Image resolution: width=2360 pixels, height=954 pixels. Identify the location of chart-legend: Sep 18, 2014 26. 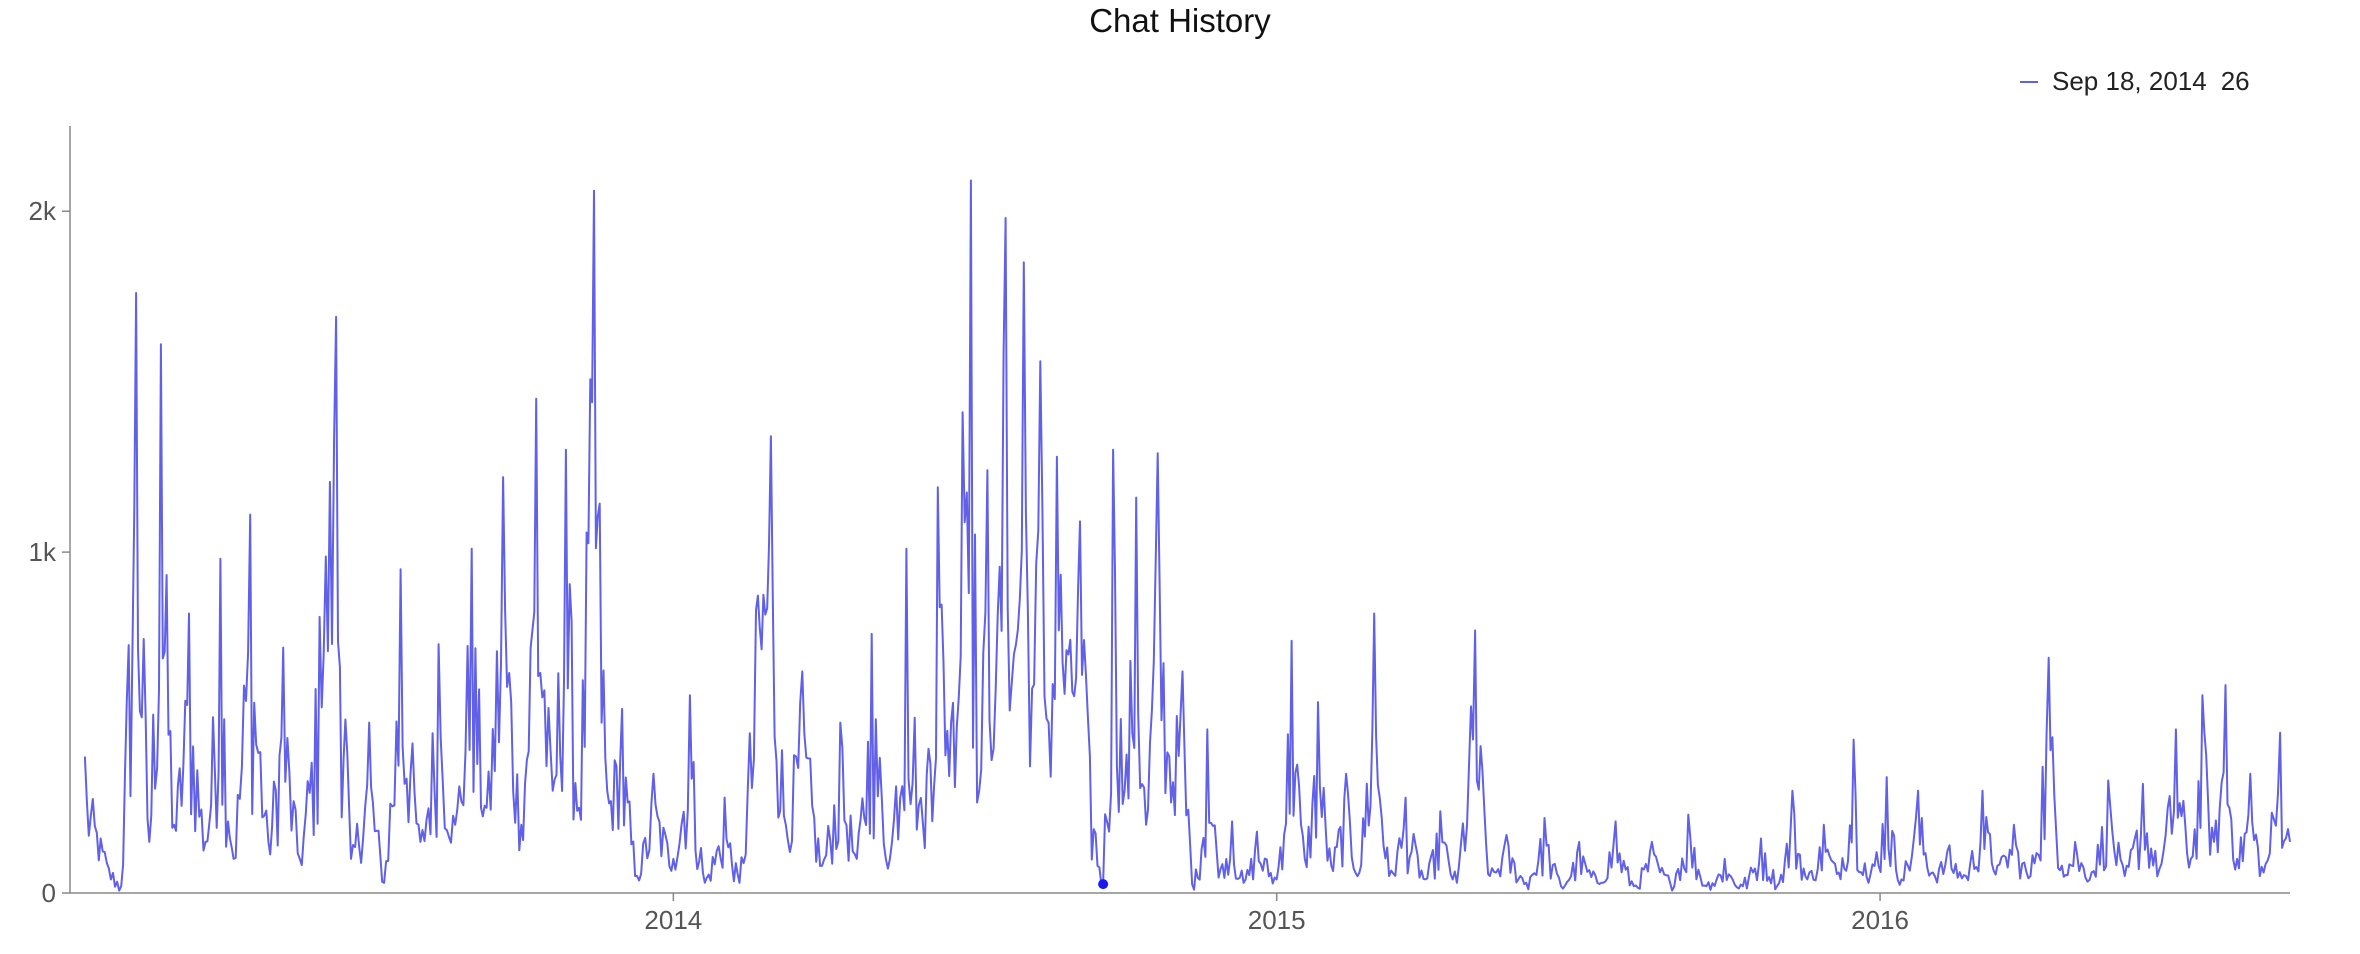
(2135, 81).